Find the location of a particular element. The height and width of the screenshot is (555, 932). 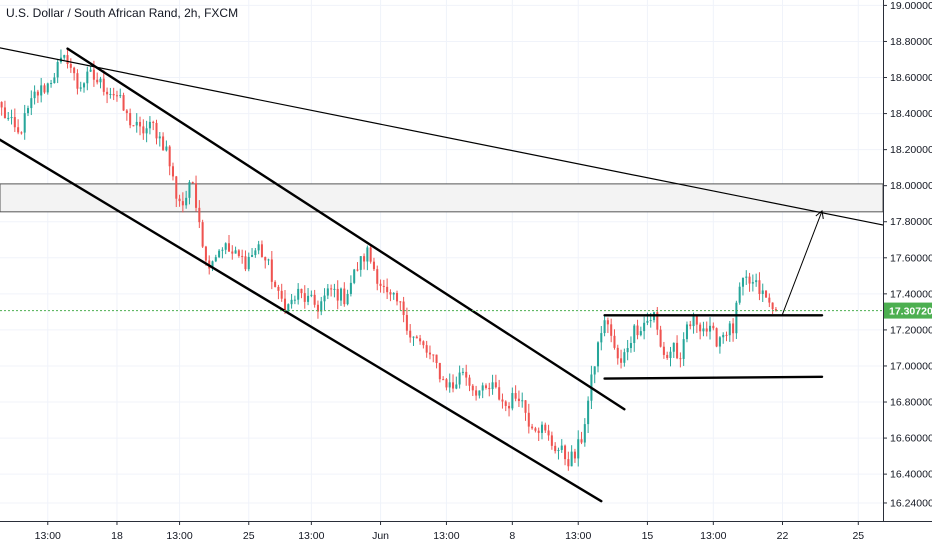

price-tick-label: 17.20000 is located at coordinates (911, 330).